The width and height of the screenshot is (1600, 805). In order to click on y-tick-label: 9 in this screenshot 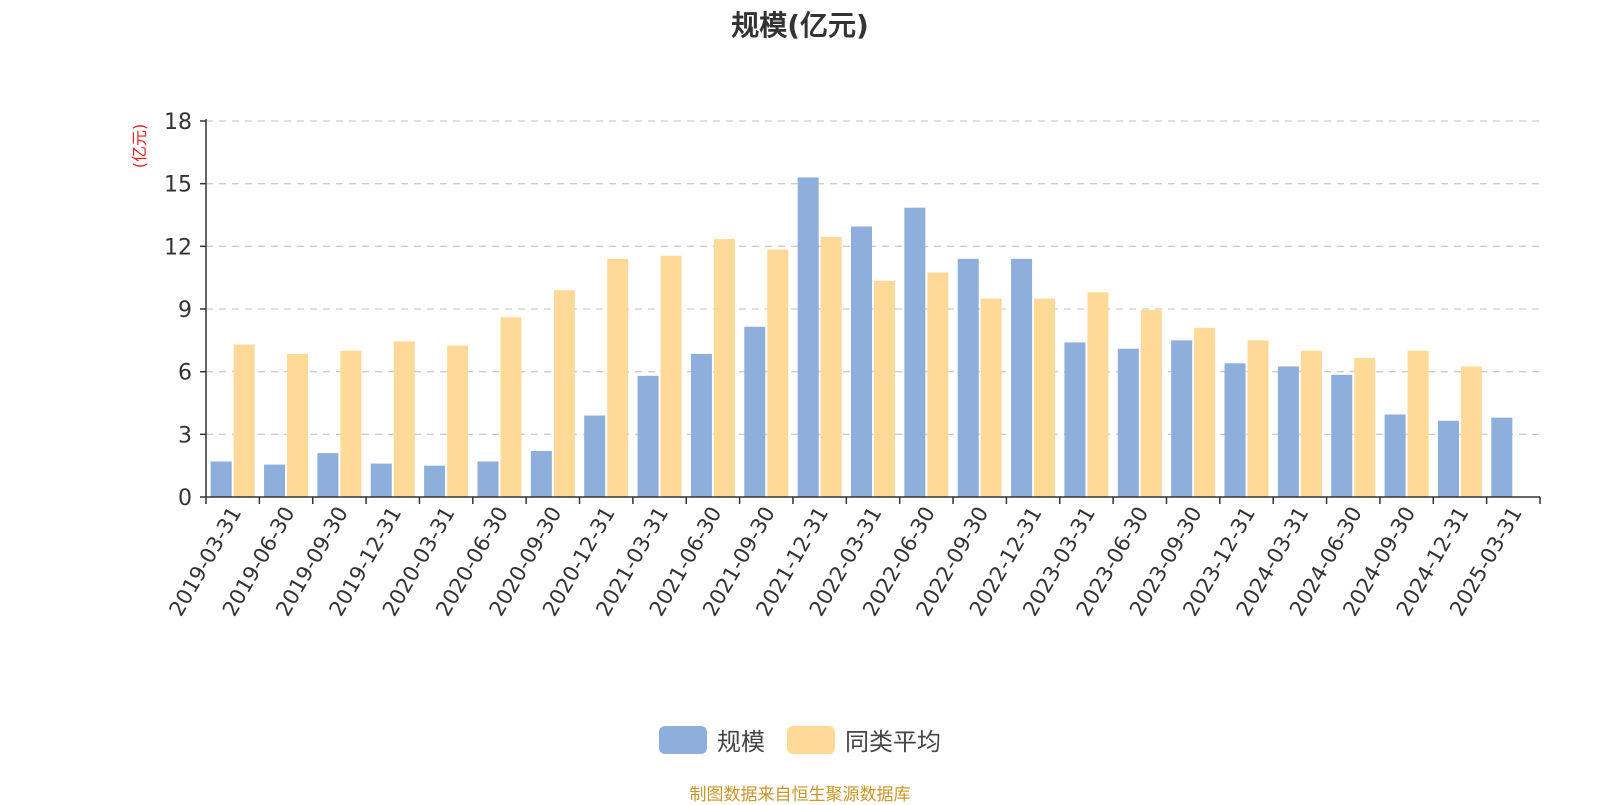, I will do `click(185, 310)`.